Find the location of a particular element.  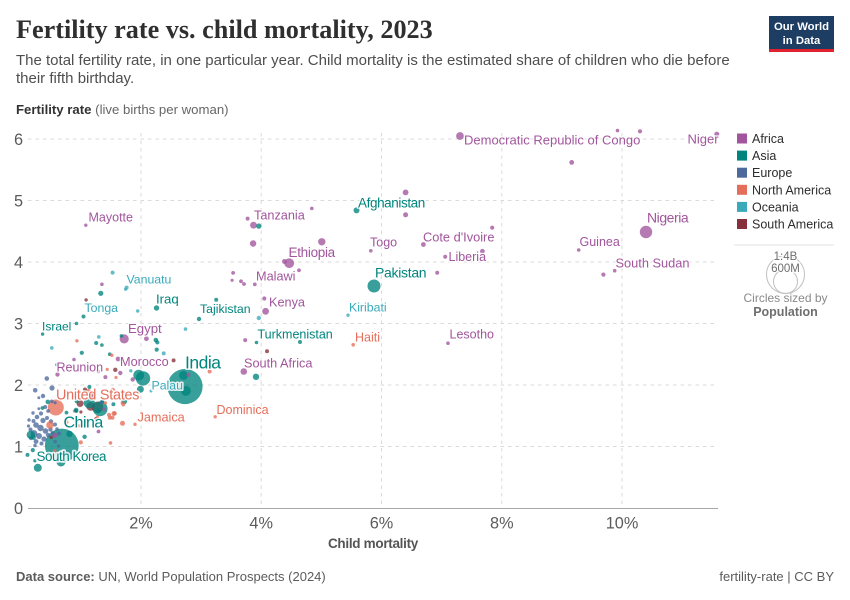

svg-text: South Sudan is located at coordinates (653, 263).